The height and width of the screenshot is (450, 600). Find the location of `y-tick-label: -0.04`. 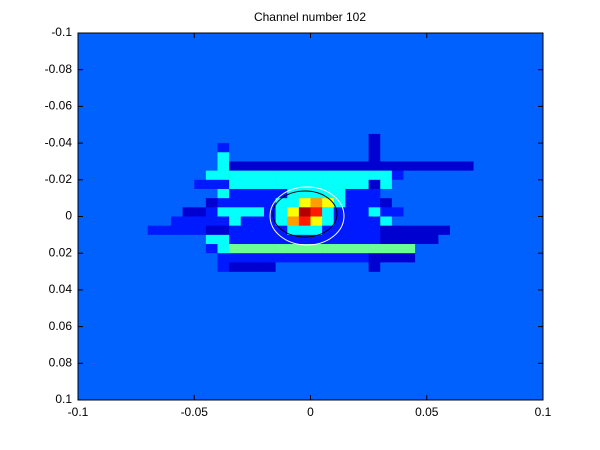

y-tick-label: -0.04 is located at coordinates (59, 142).